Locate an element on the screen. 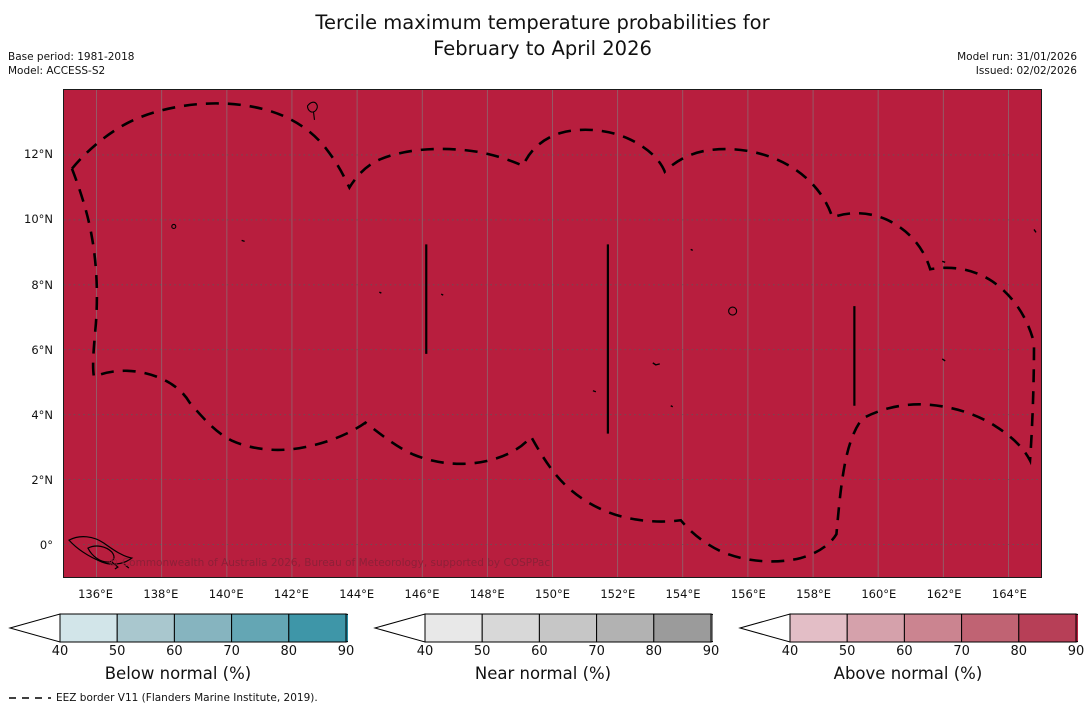  cbar3-tick-50: 50 is located at coordinates (847, 651).